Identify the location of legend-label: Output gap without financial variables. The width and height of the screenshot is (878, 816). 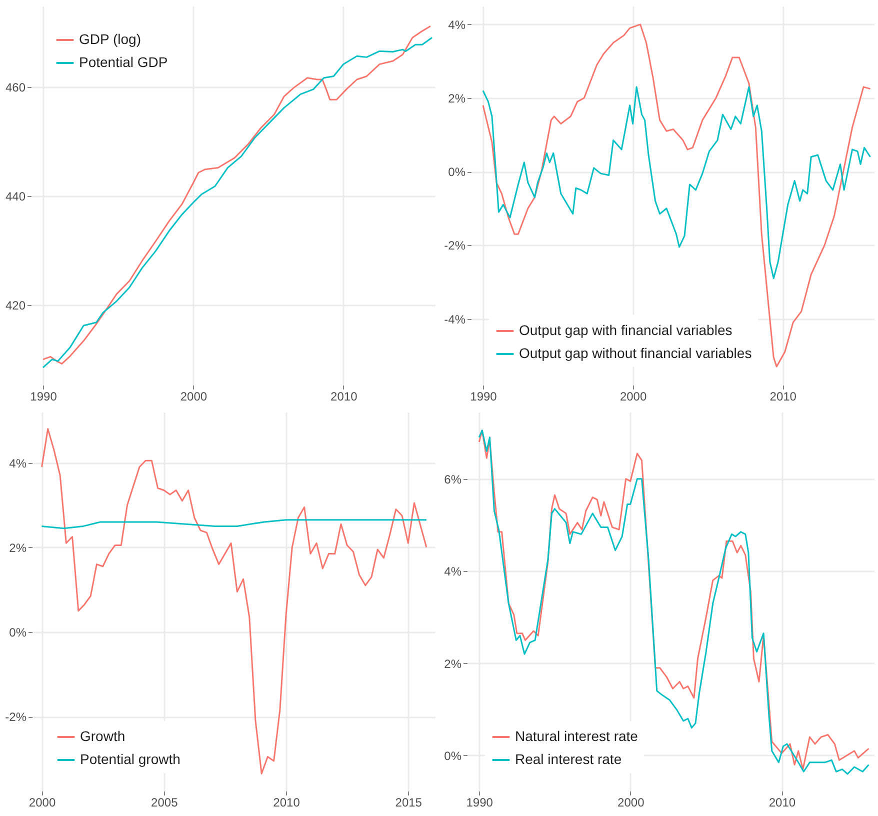
(635, 353).